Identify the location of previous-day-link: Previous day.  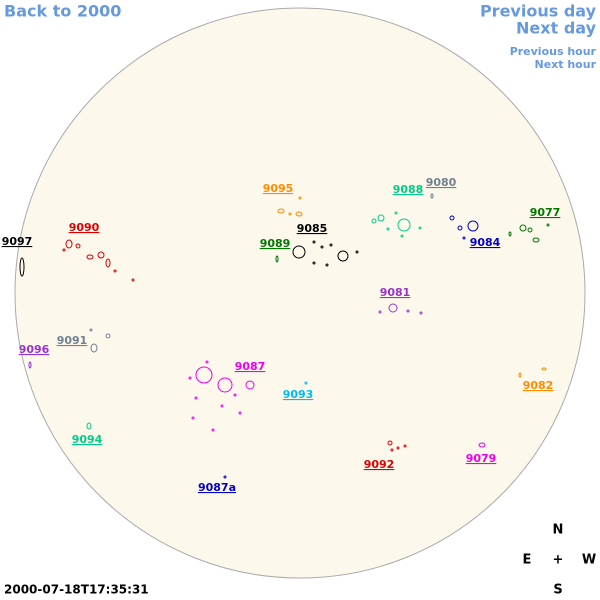
(538, 11).